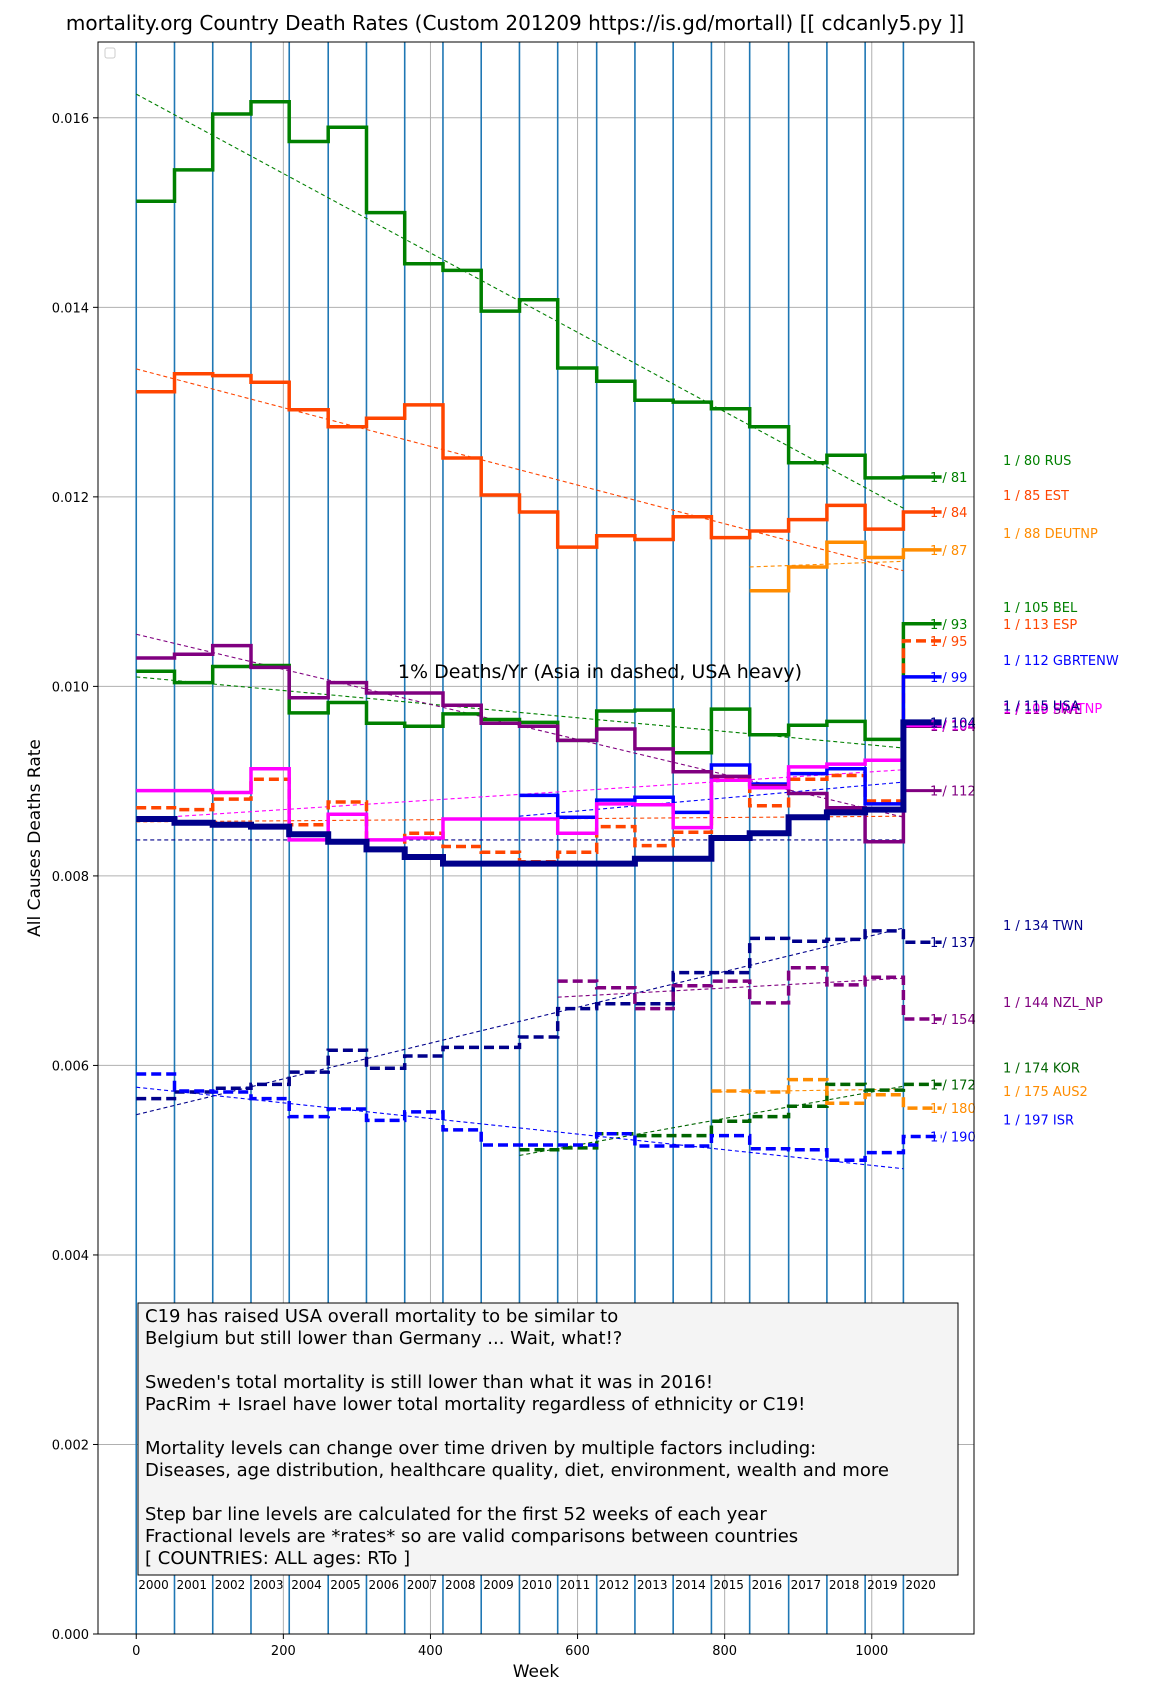 The width and height of the screenshot is (1156, 1700). I want to click on end-label-swe: 1 / 104, so click(953, 727).